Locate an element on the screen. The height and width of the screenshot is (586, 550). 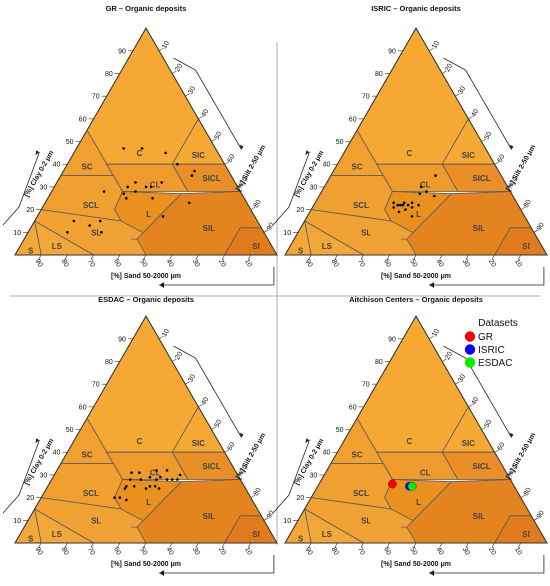
sand-tick-label: 40 is located at coordinates (170, 263).